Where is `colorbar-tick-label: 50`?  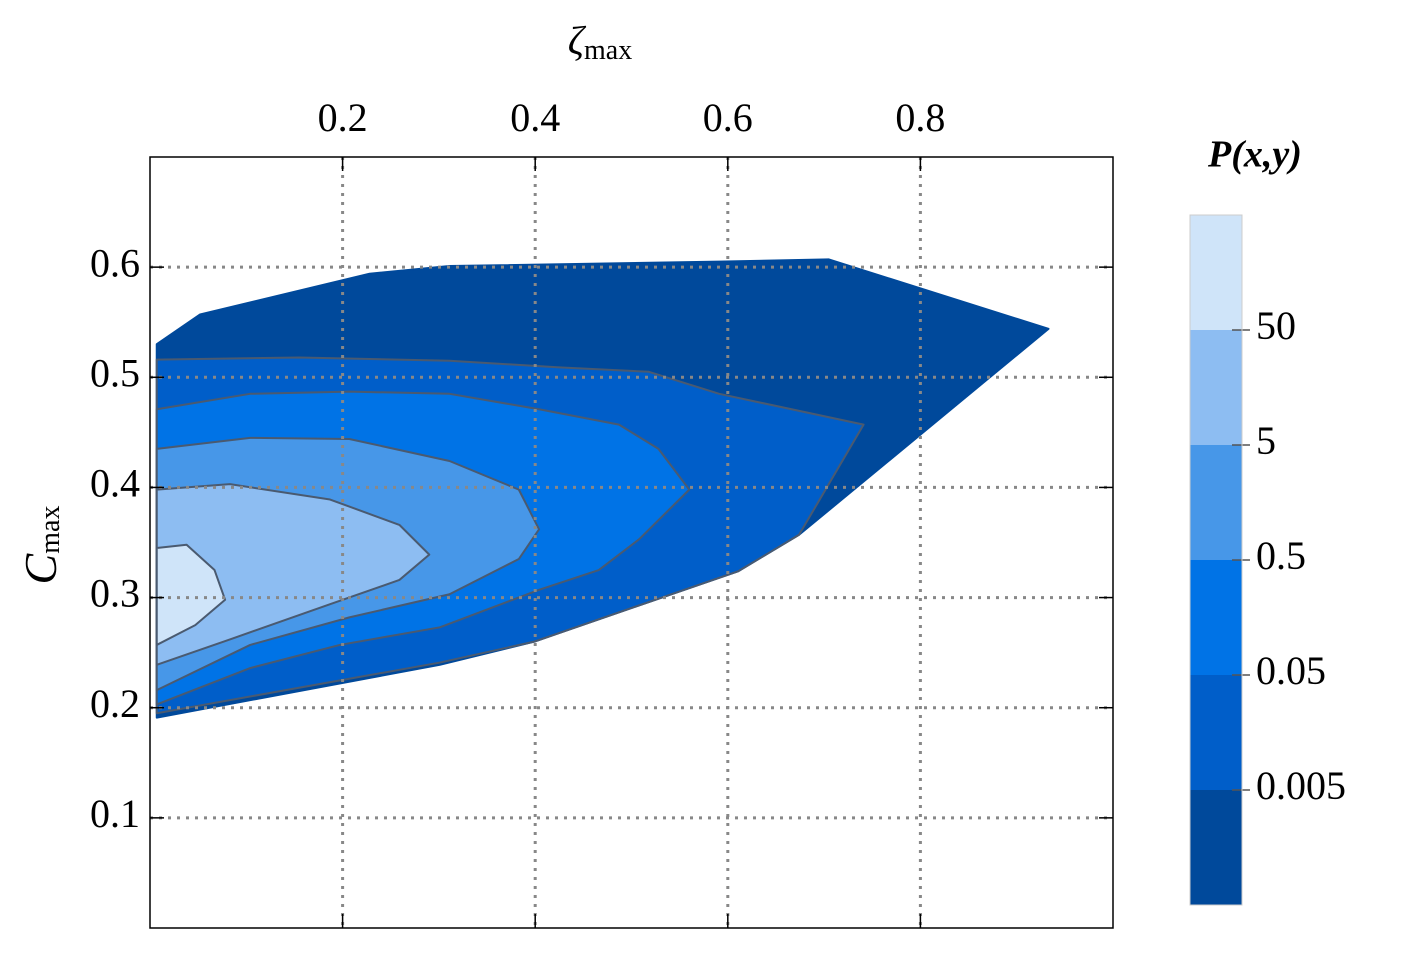 colorbar-tick-label: 50 is located at coordinates (1276, 325).